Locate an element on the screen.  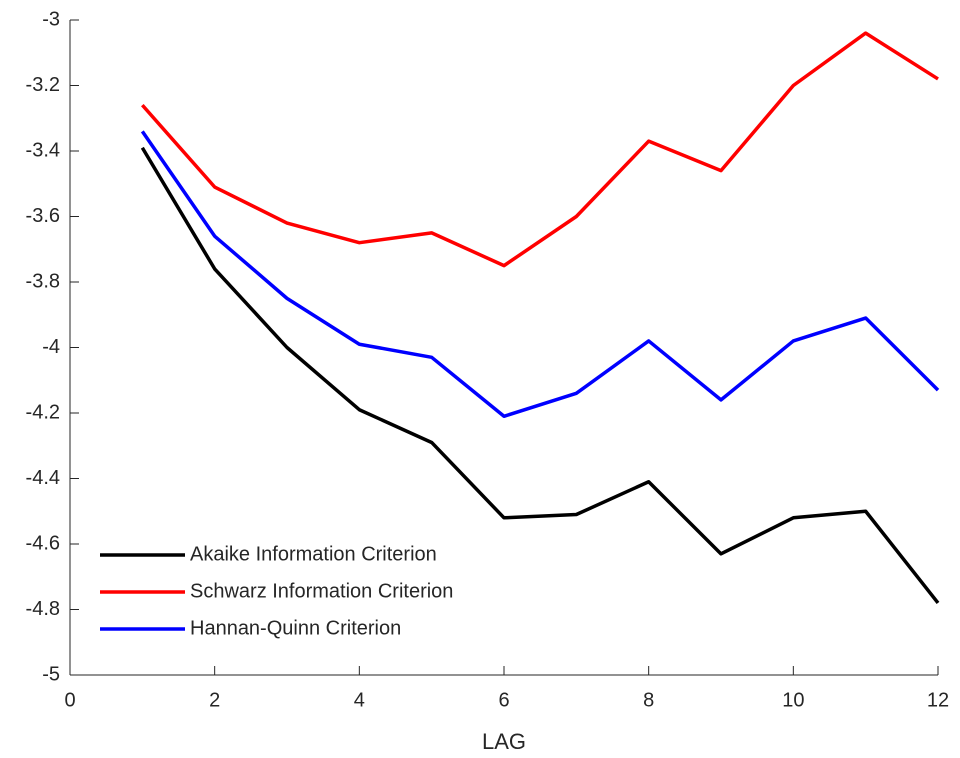
x-tick-label: 8 is located at coordinates (648, 700).